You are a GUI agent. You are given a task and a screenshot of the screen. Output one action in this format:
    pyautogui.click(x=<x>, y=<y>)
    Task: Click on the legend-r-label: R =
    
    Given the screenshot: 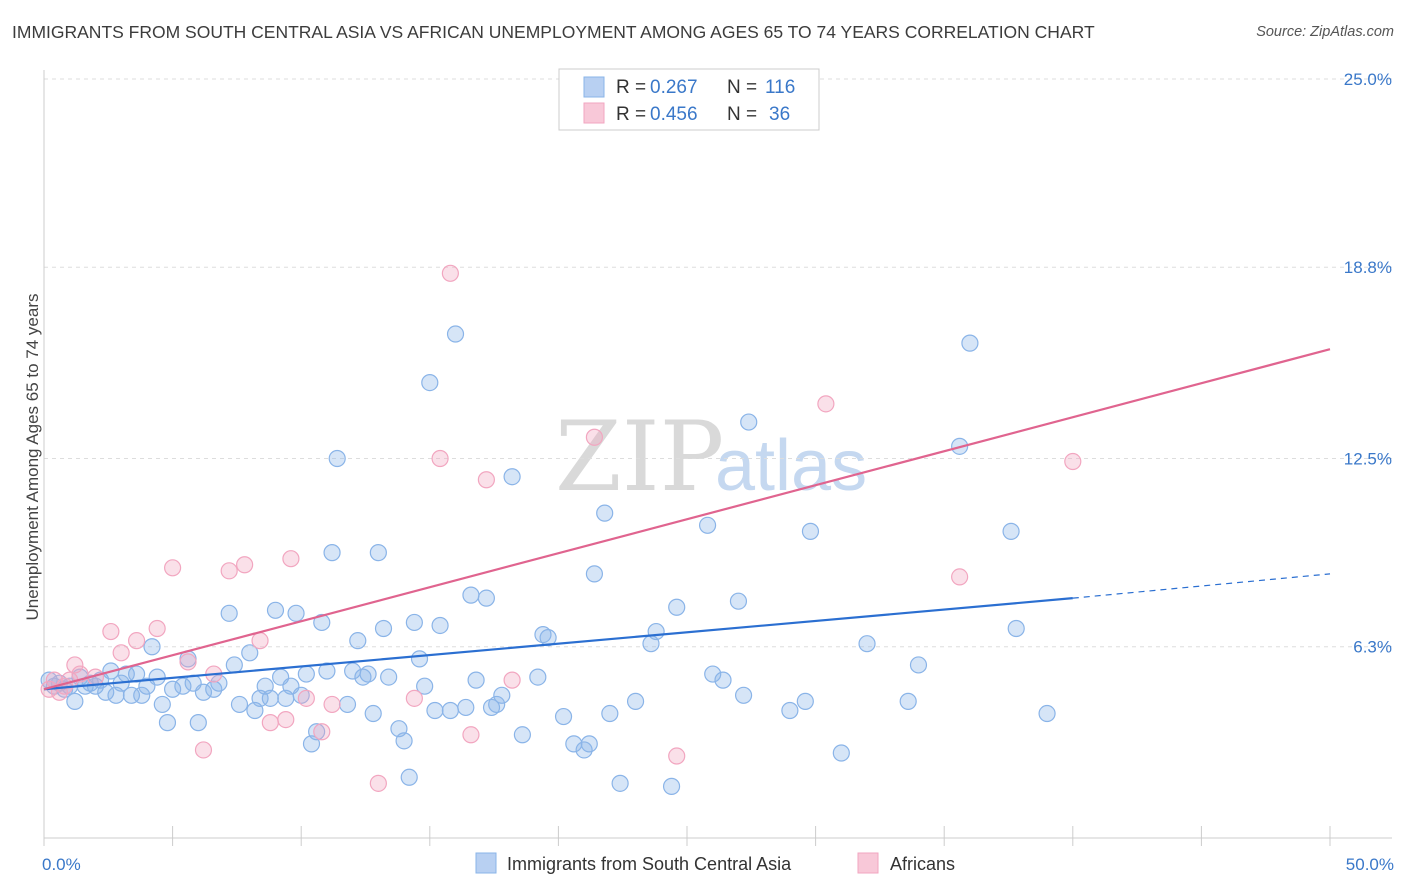 What is the action you would take?
    pyautogui.click(x=631, y=114)
    